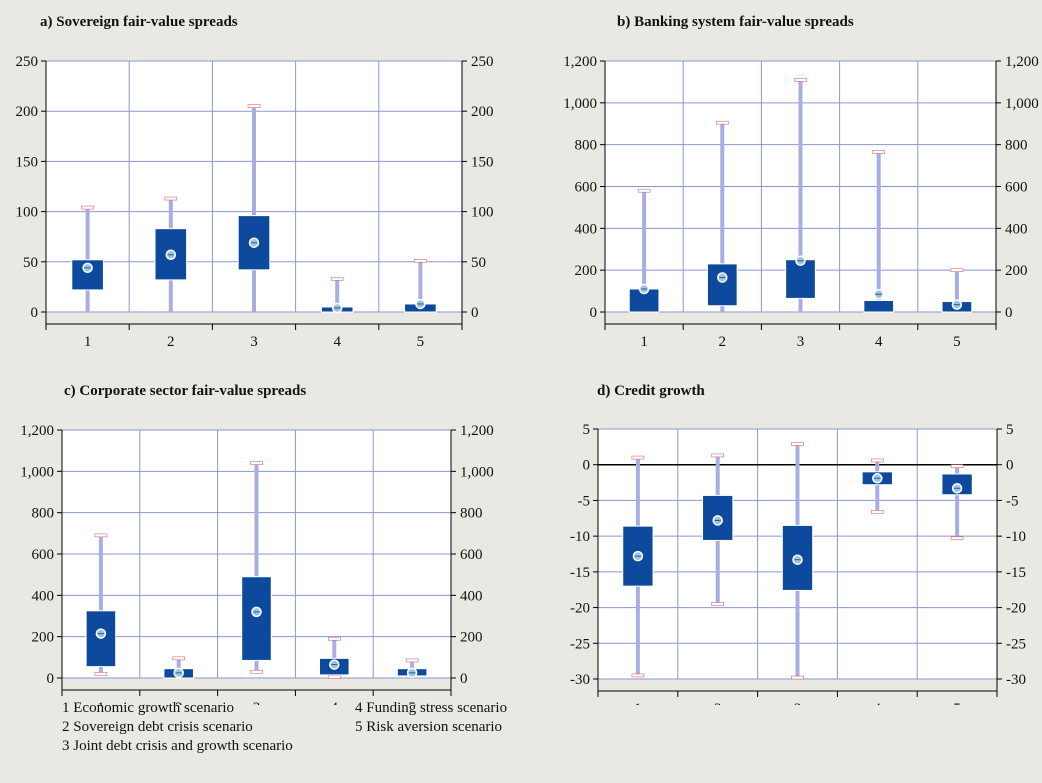  What do you see at coordinates (580, 573) in the screenshot?
I see `y-tick-label-left: -15` at bounding box center [580, 573].